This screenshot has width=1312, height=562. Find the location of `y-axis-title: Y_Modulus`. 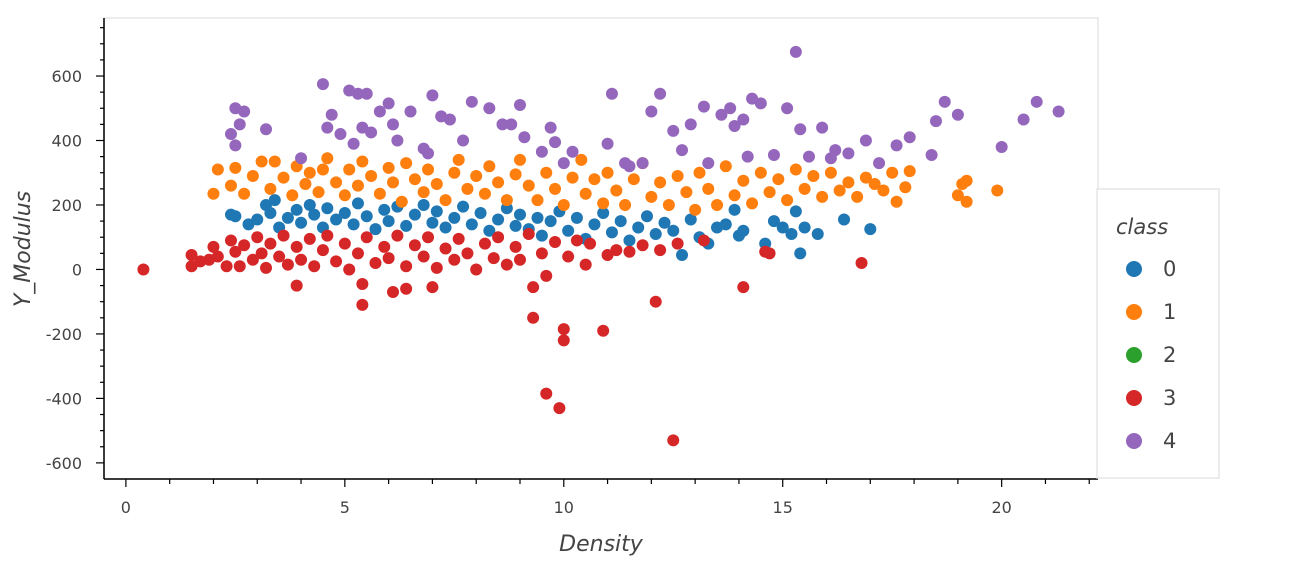

y-axis-title: Y_Modulus is located at coordinates (23, 249).